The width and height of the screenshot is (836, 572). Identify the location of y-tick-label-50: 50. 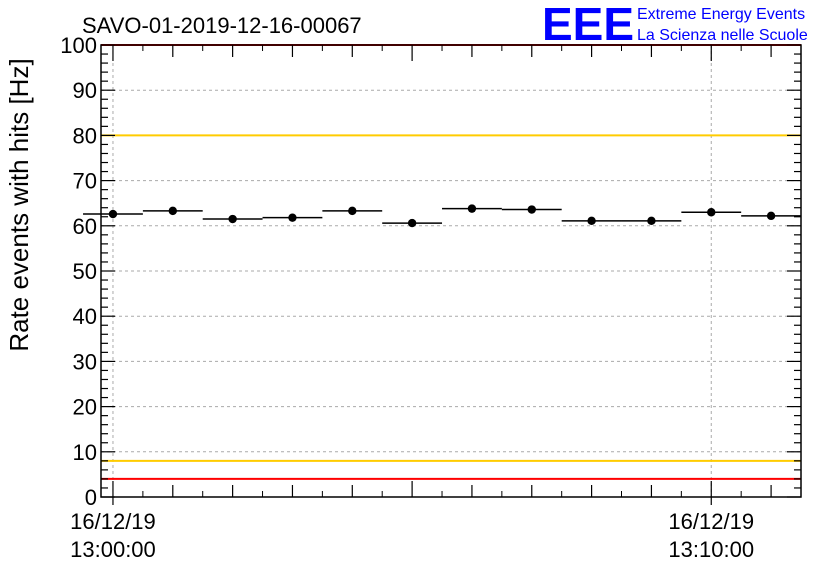
(85, 271).